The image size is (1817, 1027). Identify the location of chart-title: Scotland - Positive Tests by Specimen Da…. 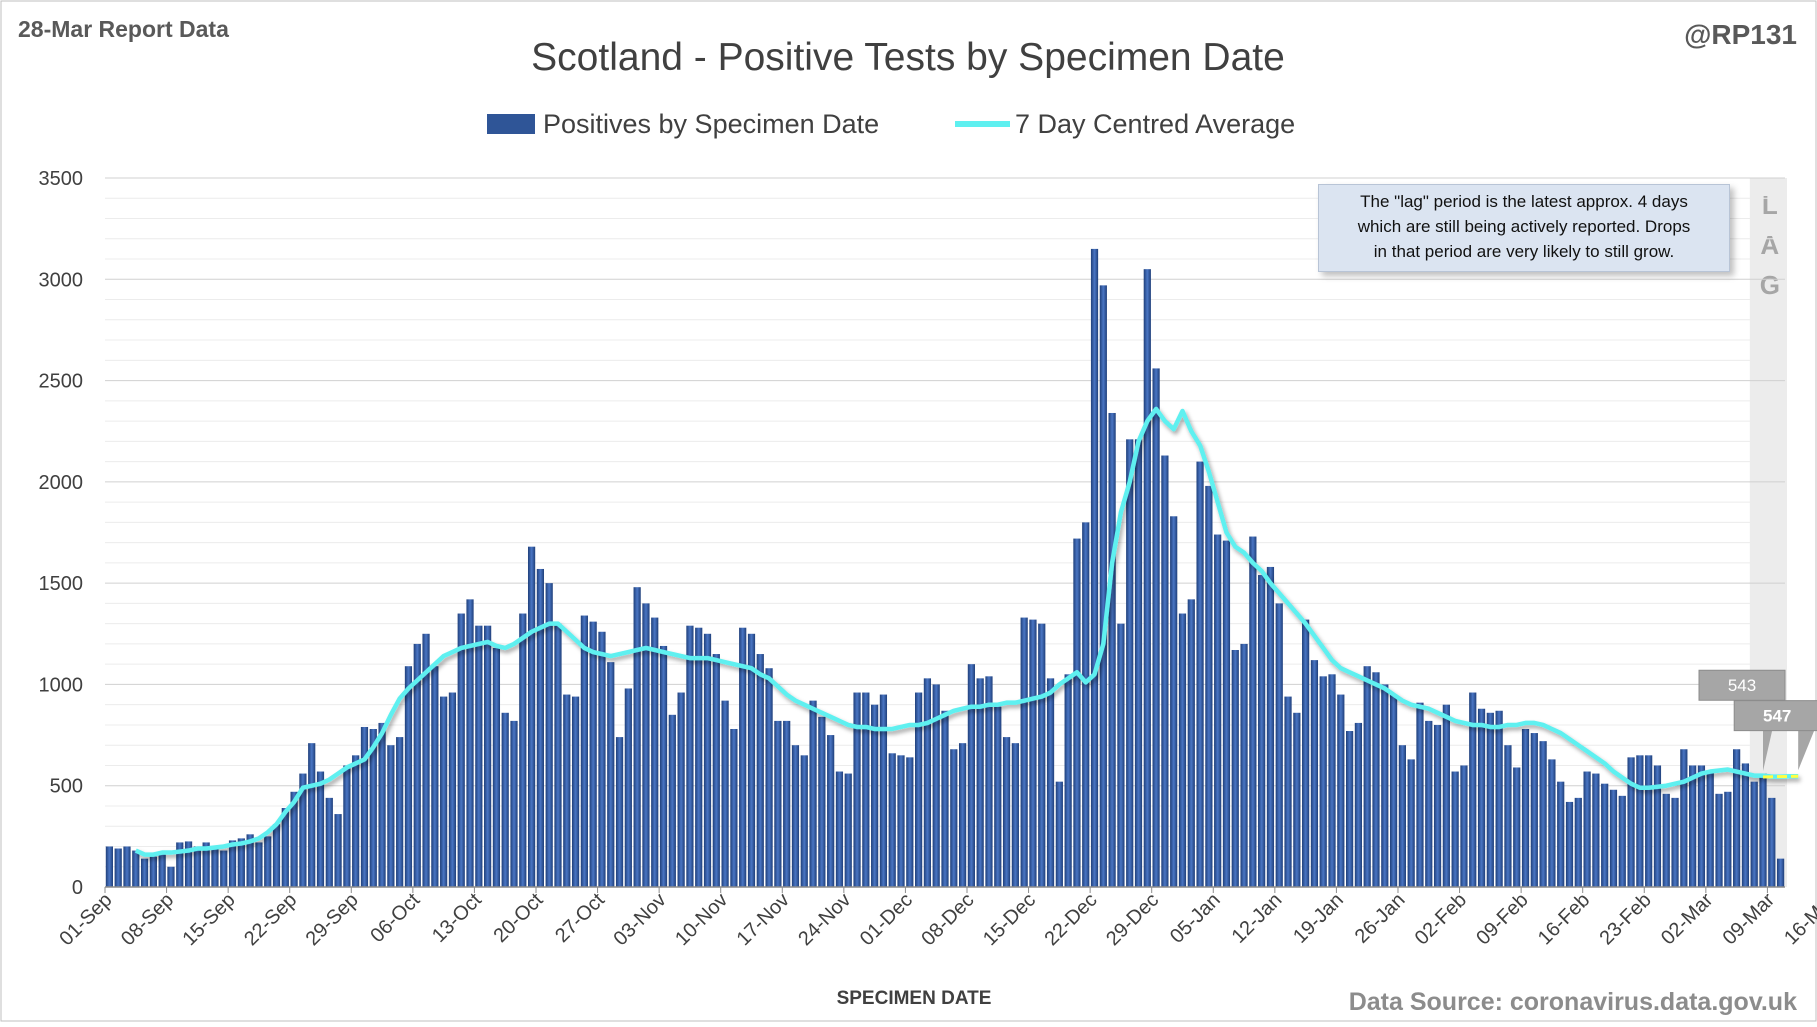
(908, 57).